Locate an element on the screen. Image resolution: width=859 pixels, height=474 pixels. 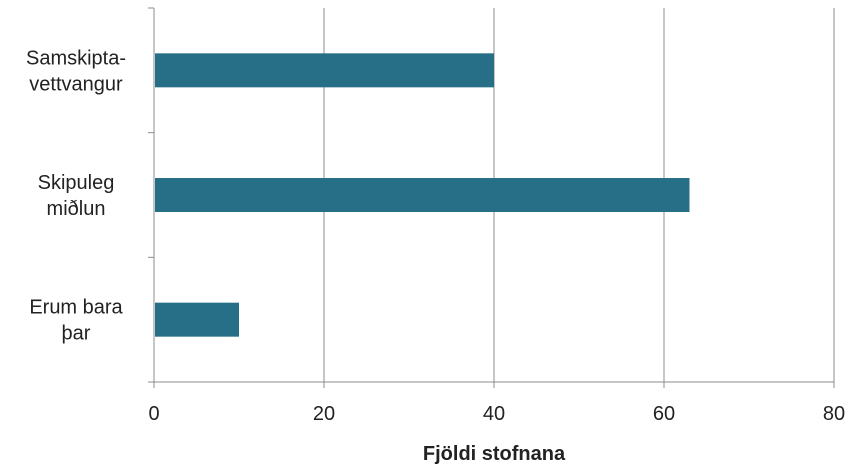
category-label: þar is located at coordinates (76, 334).